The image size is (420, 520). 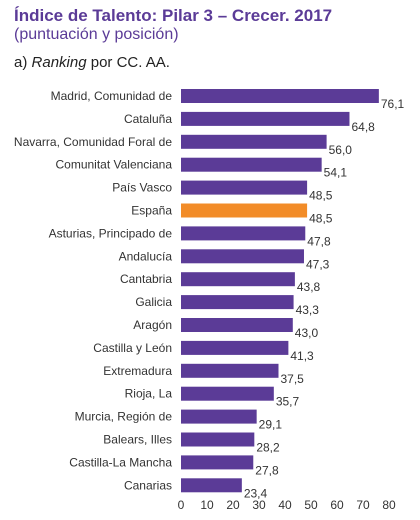 What do you see at coordinates (96, 34) in the screenshot?
I see `chart-subtitle: (puntuación y posición)` at bounding box center [96, 34].